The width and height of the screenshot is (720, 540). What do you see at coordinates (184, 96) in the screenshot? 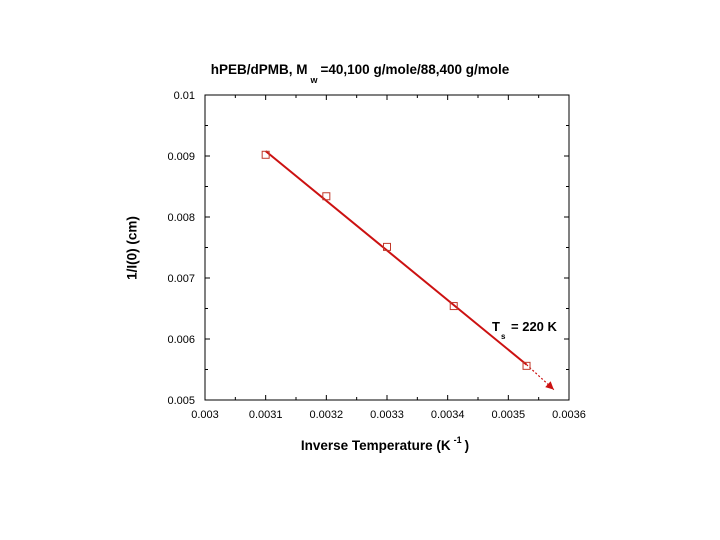
I see `y-tick-label: 0.01` at bounding box center [184, 96].